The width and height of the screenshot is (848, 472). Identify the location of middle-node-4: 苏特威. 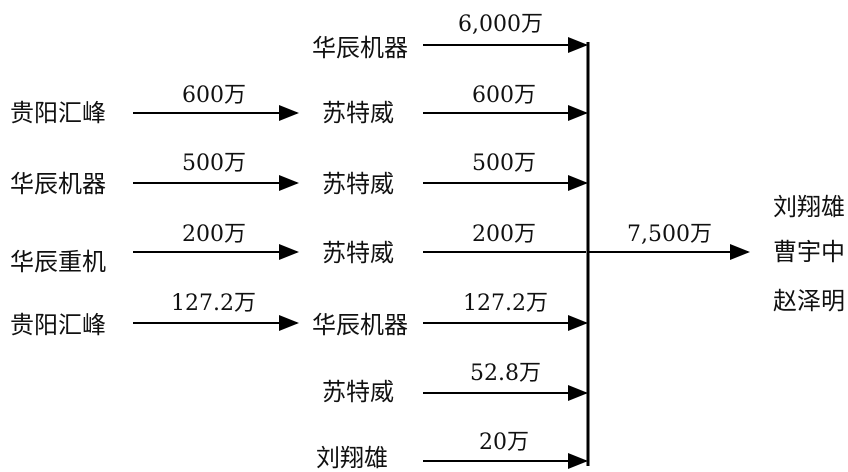
(358, 253).